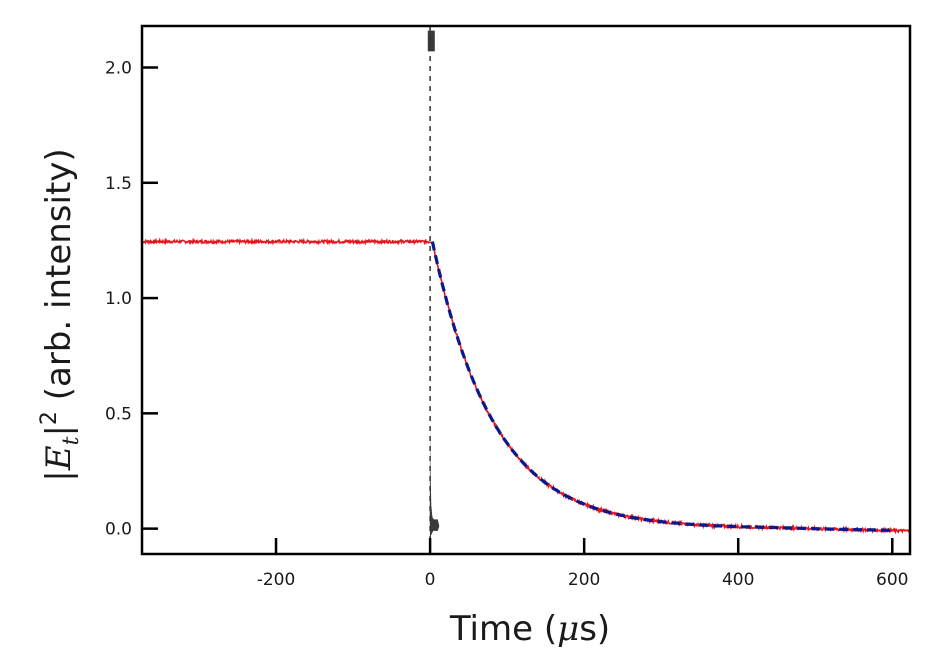 The image size is (947, 669). Describe the element at coordinates (568, 629) in the screenshot. I see `x-axis-title-mu: μ` at that location.